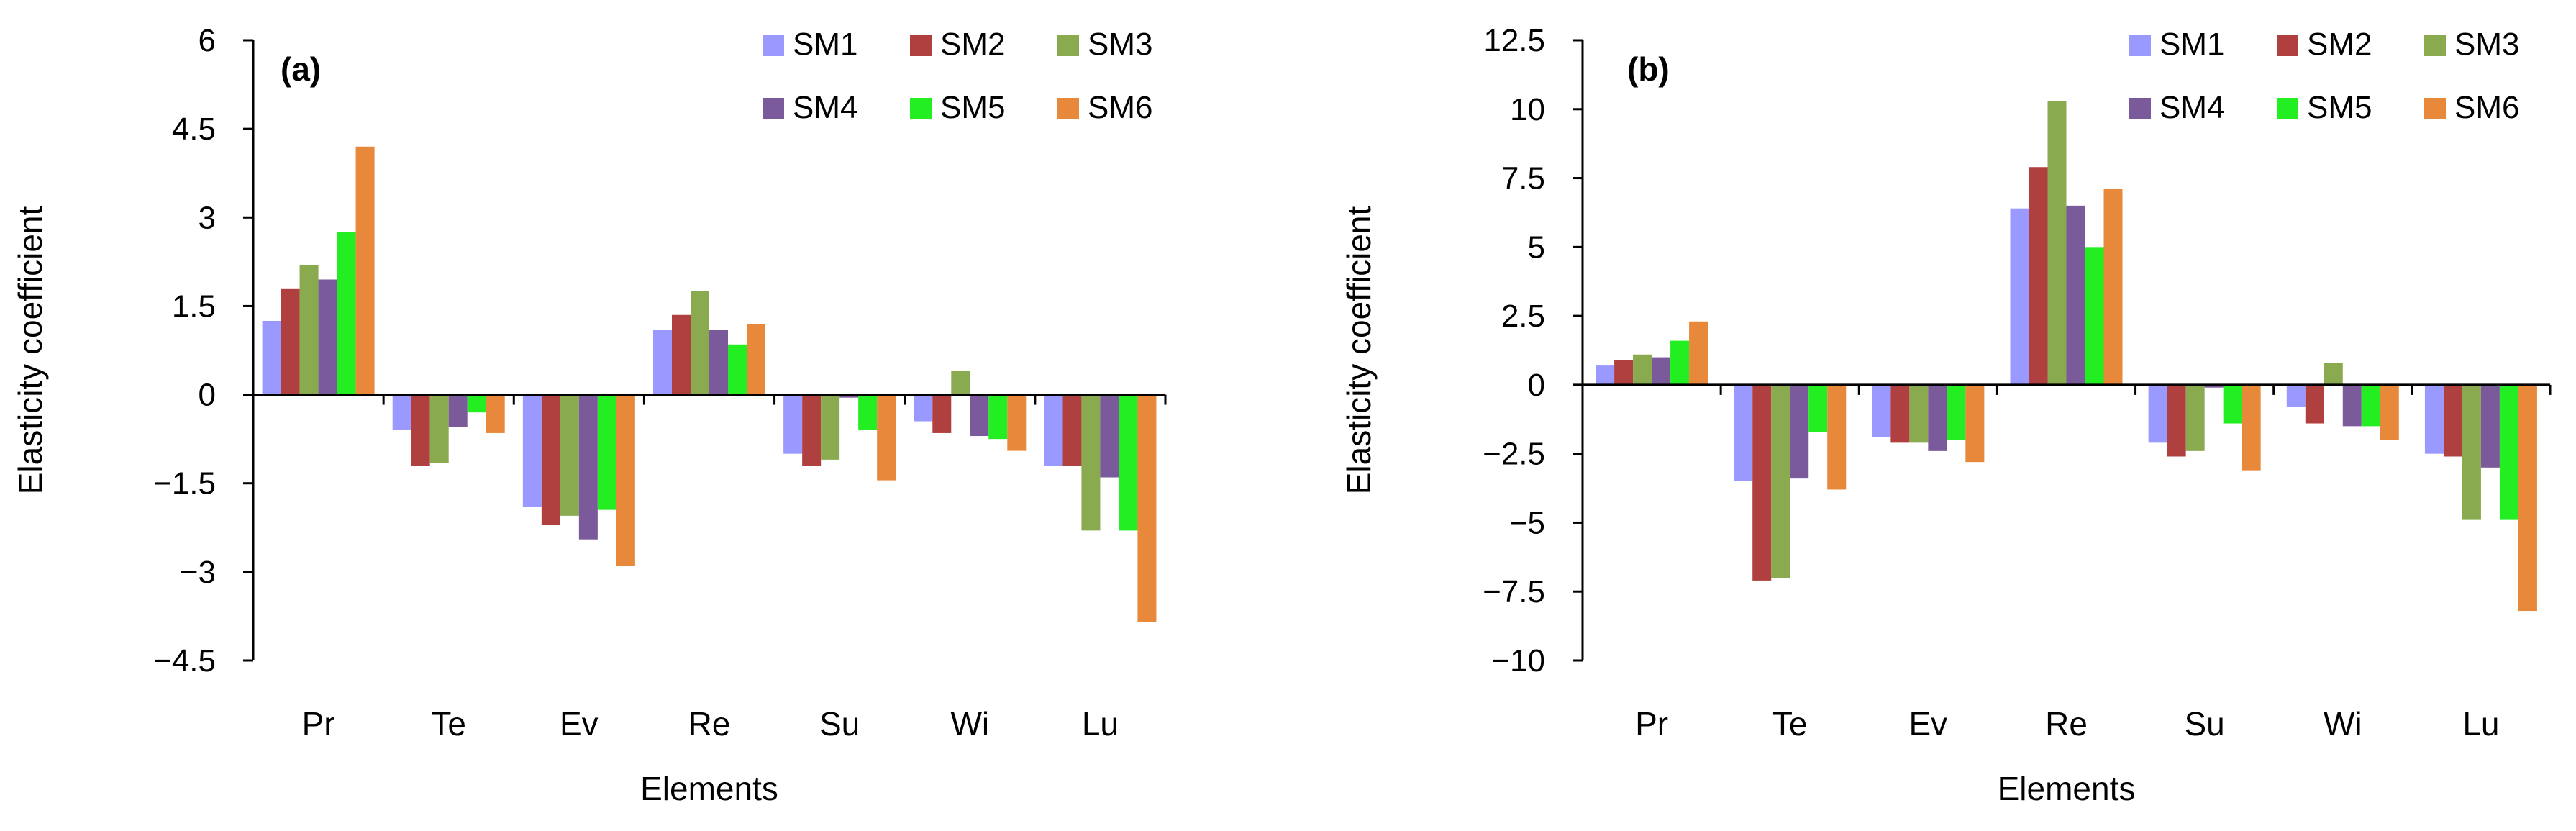 This screenshot has height=831, width=2576. I want to click on y-tick-label: −4.5, so click(184, 660).